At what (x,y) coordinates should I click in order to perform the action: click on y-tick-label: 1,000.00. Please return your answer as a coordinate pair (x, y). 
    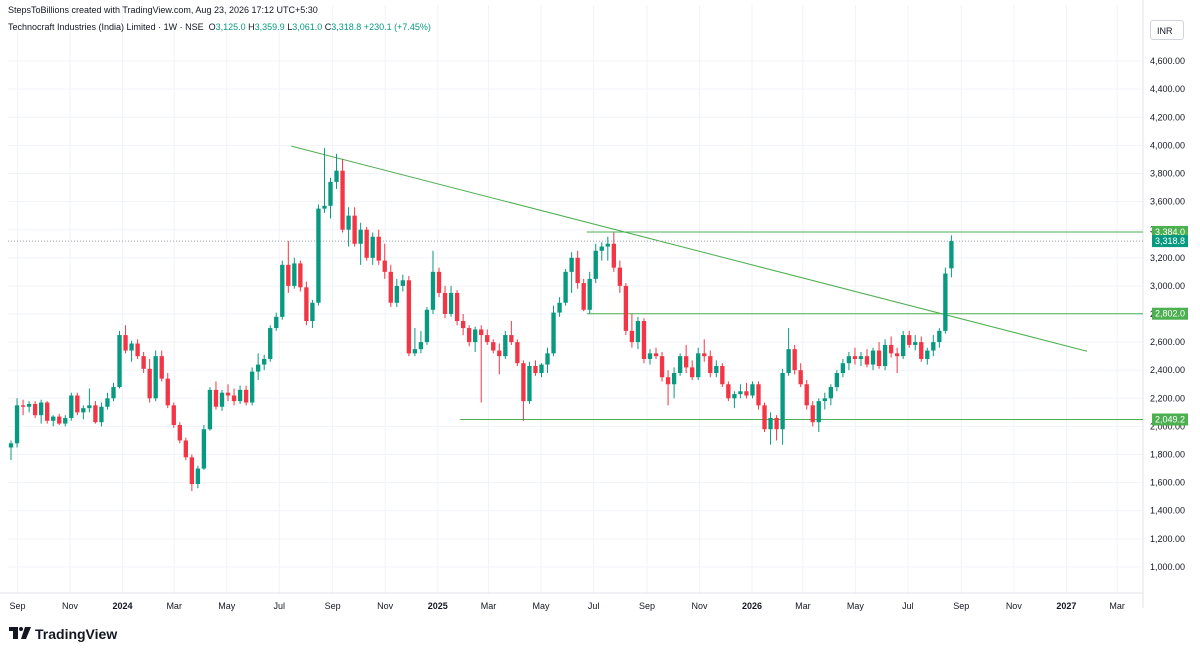
    Looking at the image, I should click on (1167, 567).